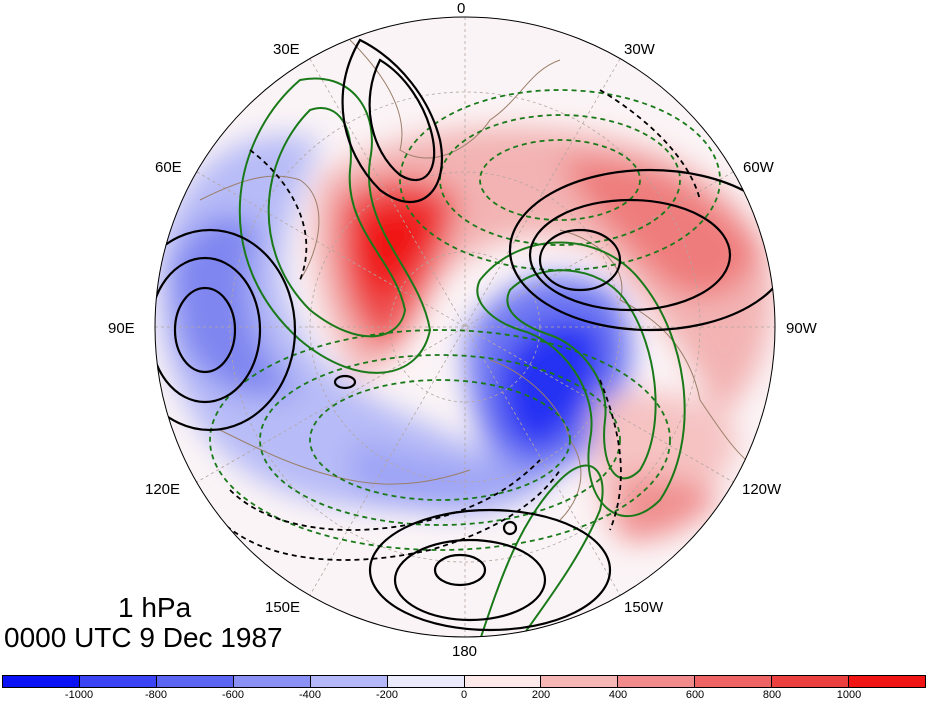  What do you see at coordinates (156, 695) in the screenshot?
I see `colorbar-tick-label: -800` at bounding box center [156, 695].